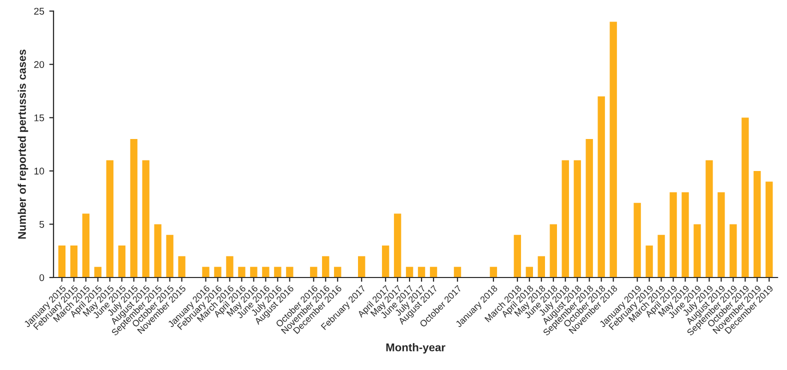 The height and width of the screenshot is (370, 787). Describe the element at coordinates (41, 224) in the screenshot. I see `y-tick-label: 5` at that location.